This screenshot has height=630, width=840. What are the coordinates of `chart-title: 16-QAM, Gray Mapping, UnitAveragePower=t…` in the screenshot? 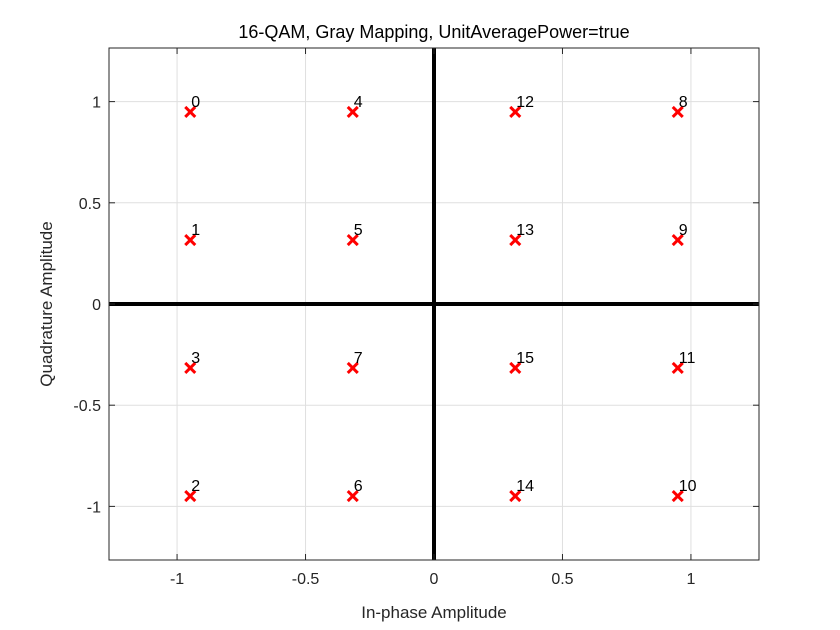 It's located at (433, 32).